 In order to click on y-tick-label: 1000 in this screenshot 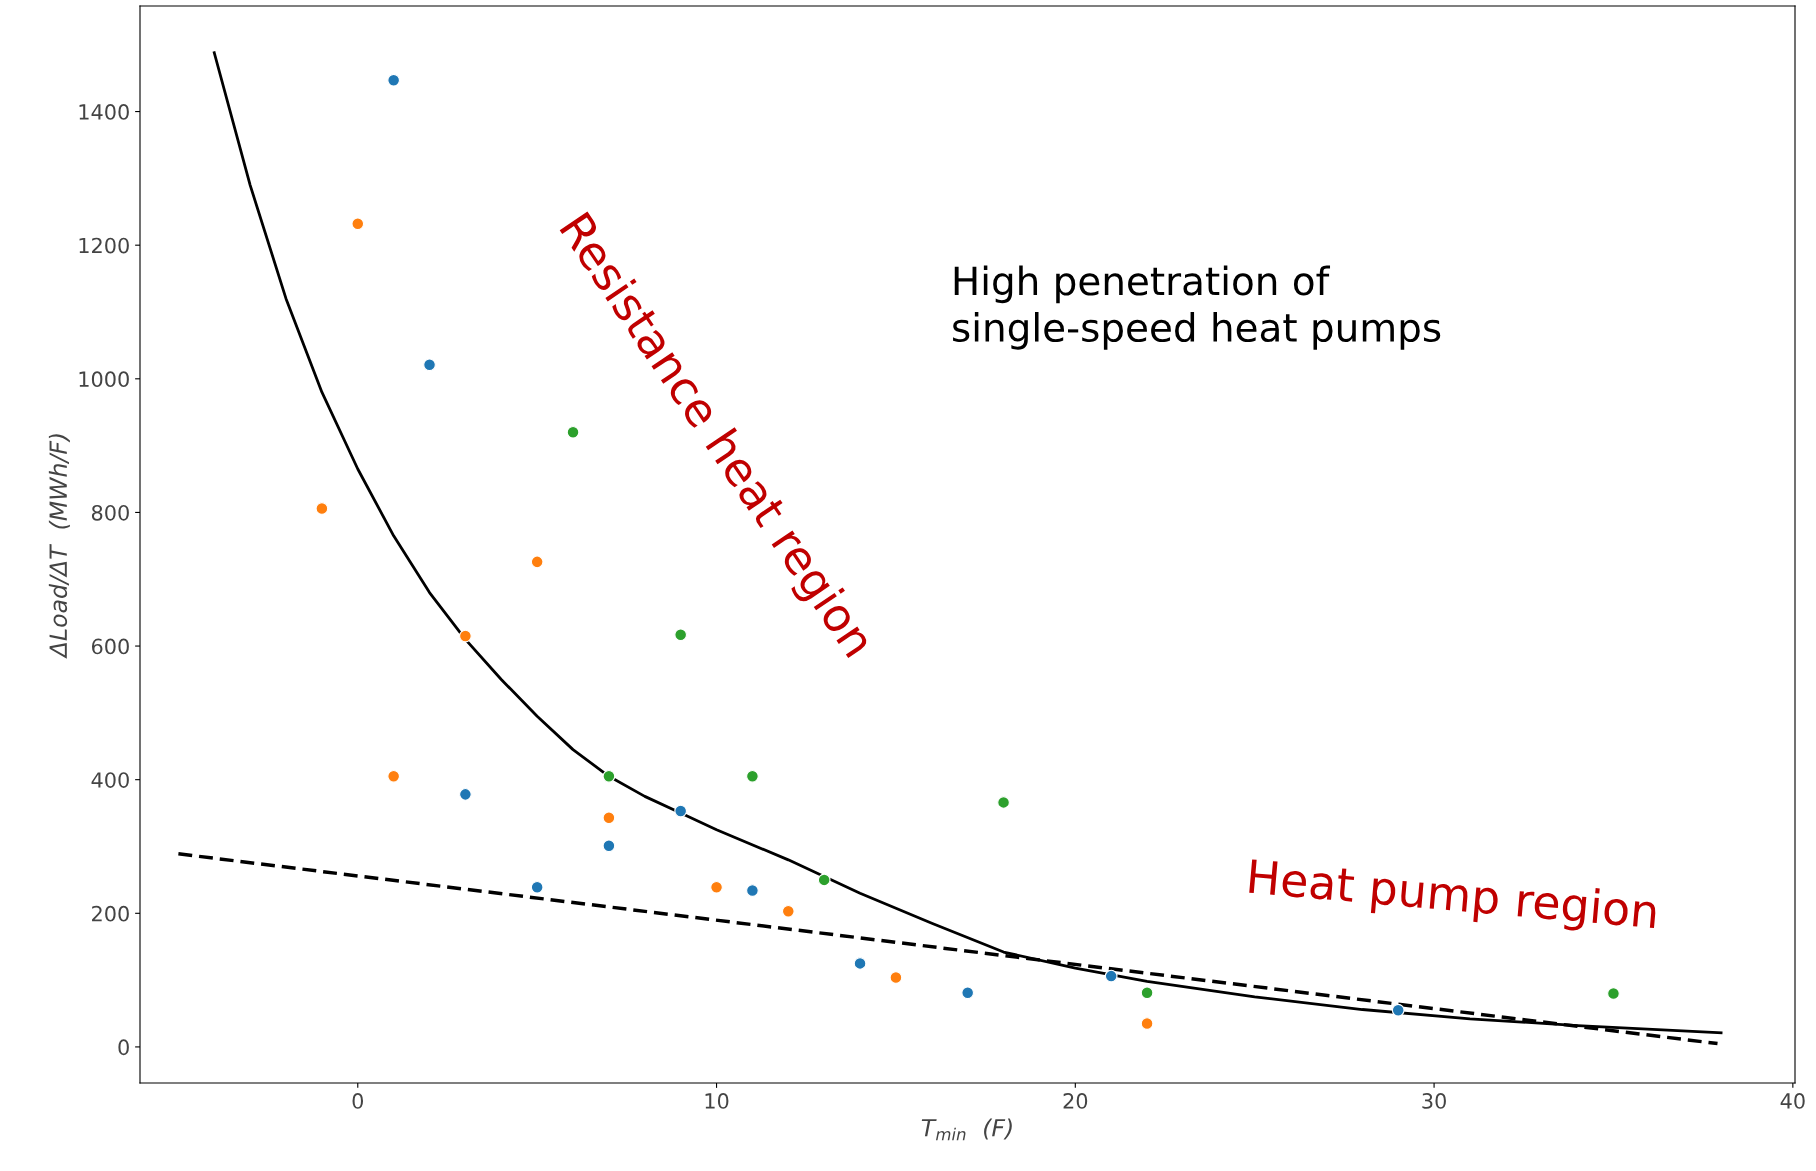, I will do `click(104, 379)`.